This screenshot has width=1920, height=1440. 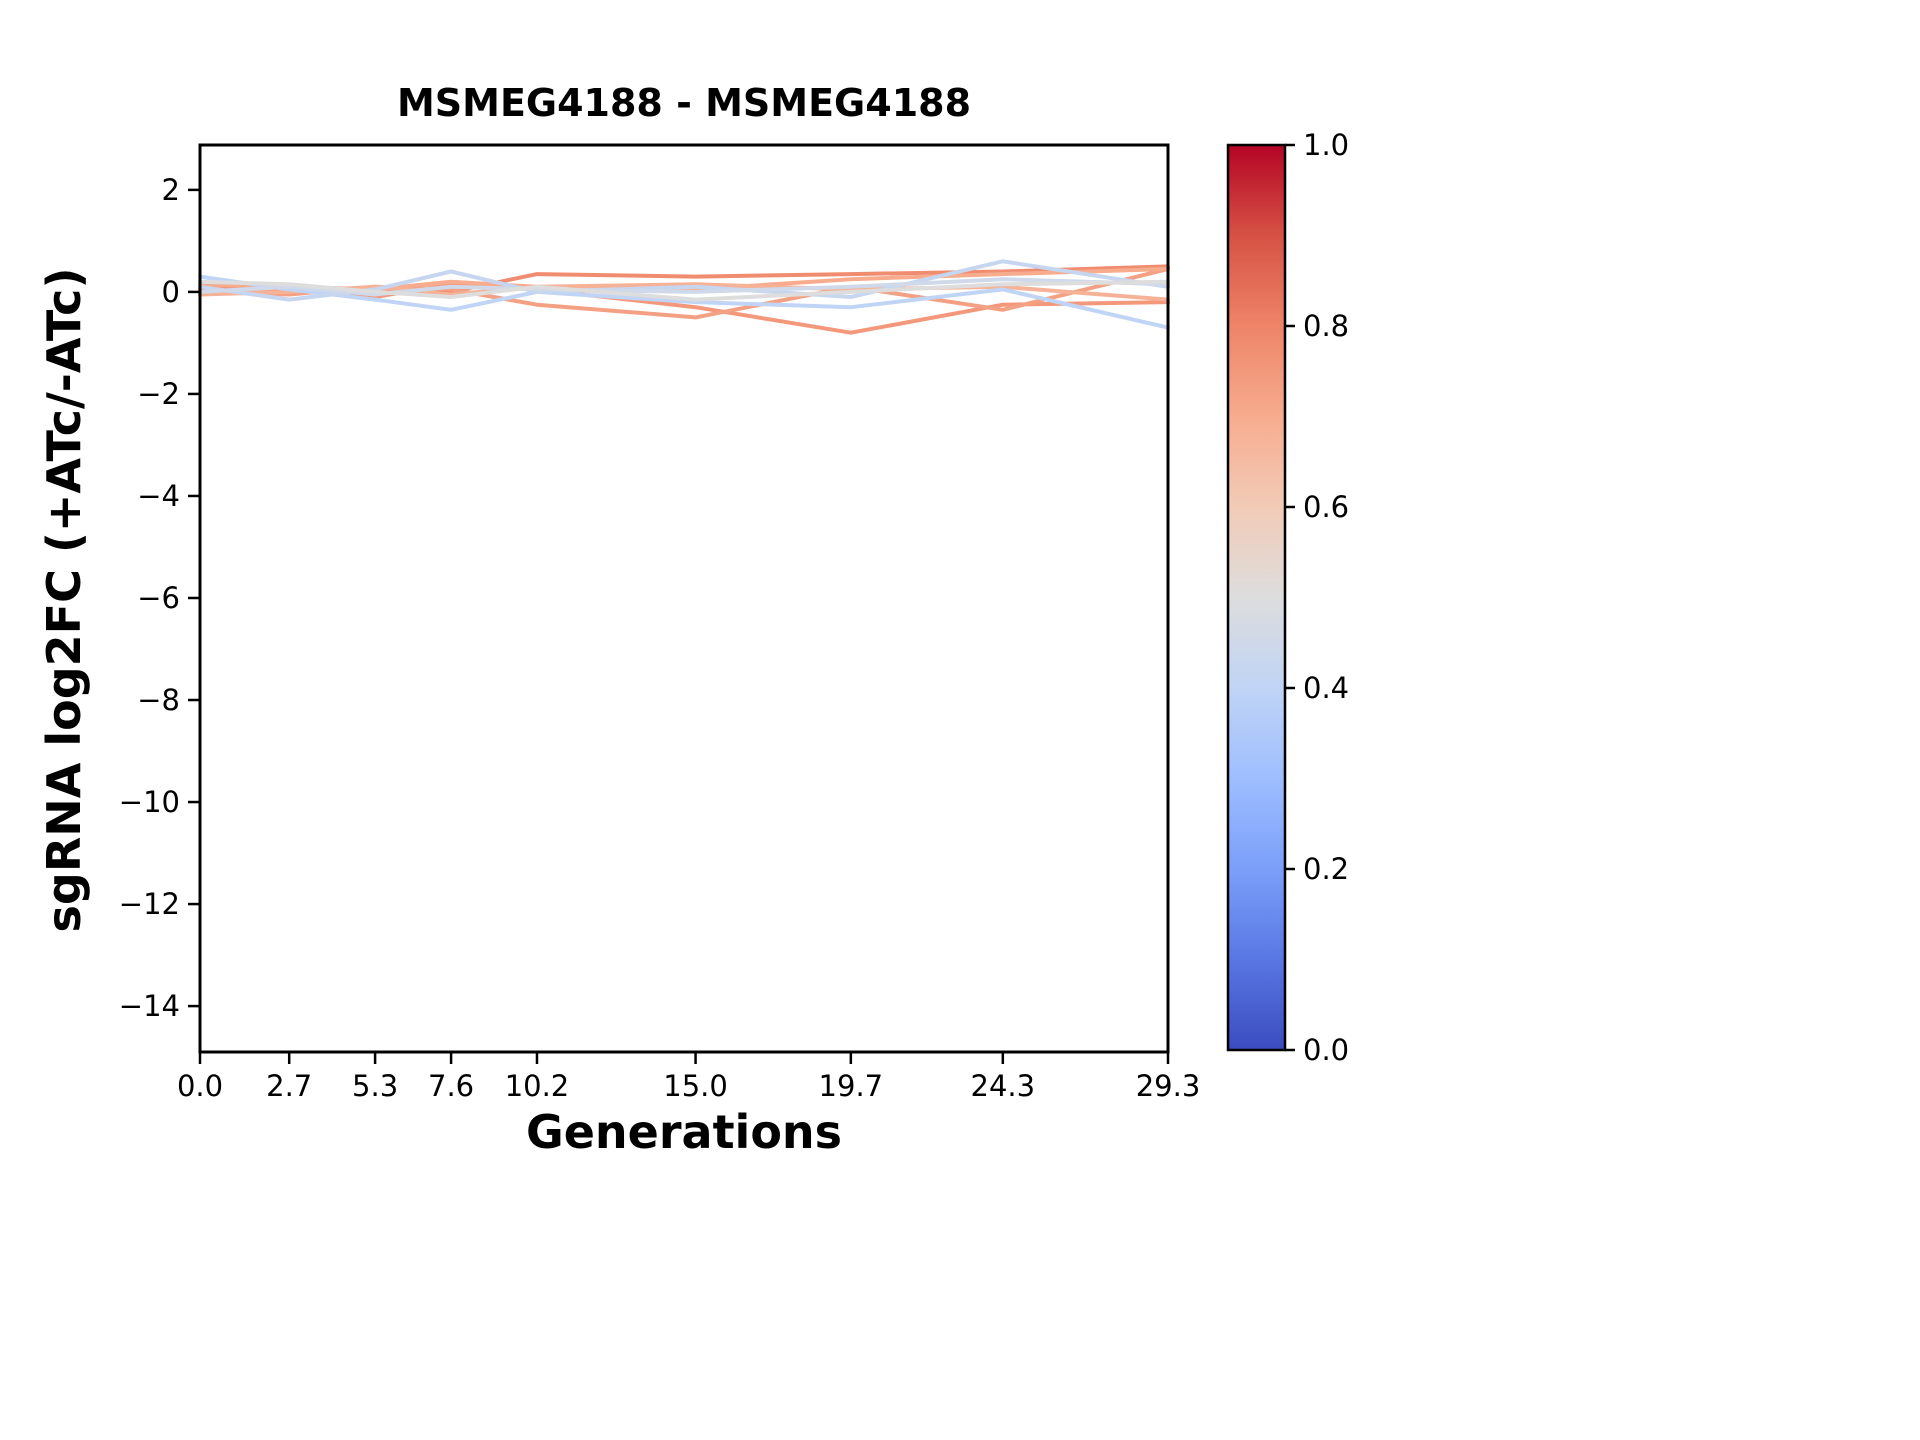 What do you see at coordinates (1326, 869) in the screenshot?
I see `colorbar-tick-label: 0.2` at bounding box center [1326, 869].